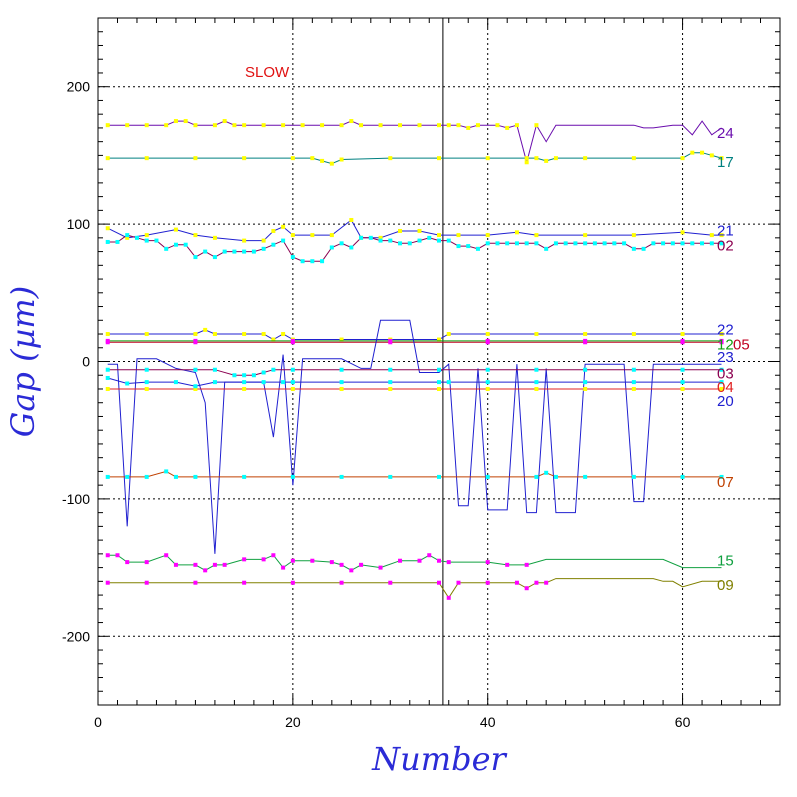 The width and height of the screenshot is (797, 797). What do you see at coordinates (725, 585) in the screenshot?
I see `series-label-09: 09` at bounding box center [725, 585].